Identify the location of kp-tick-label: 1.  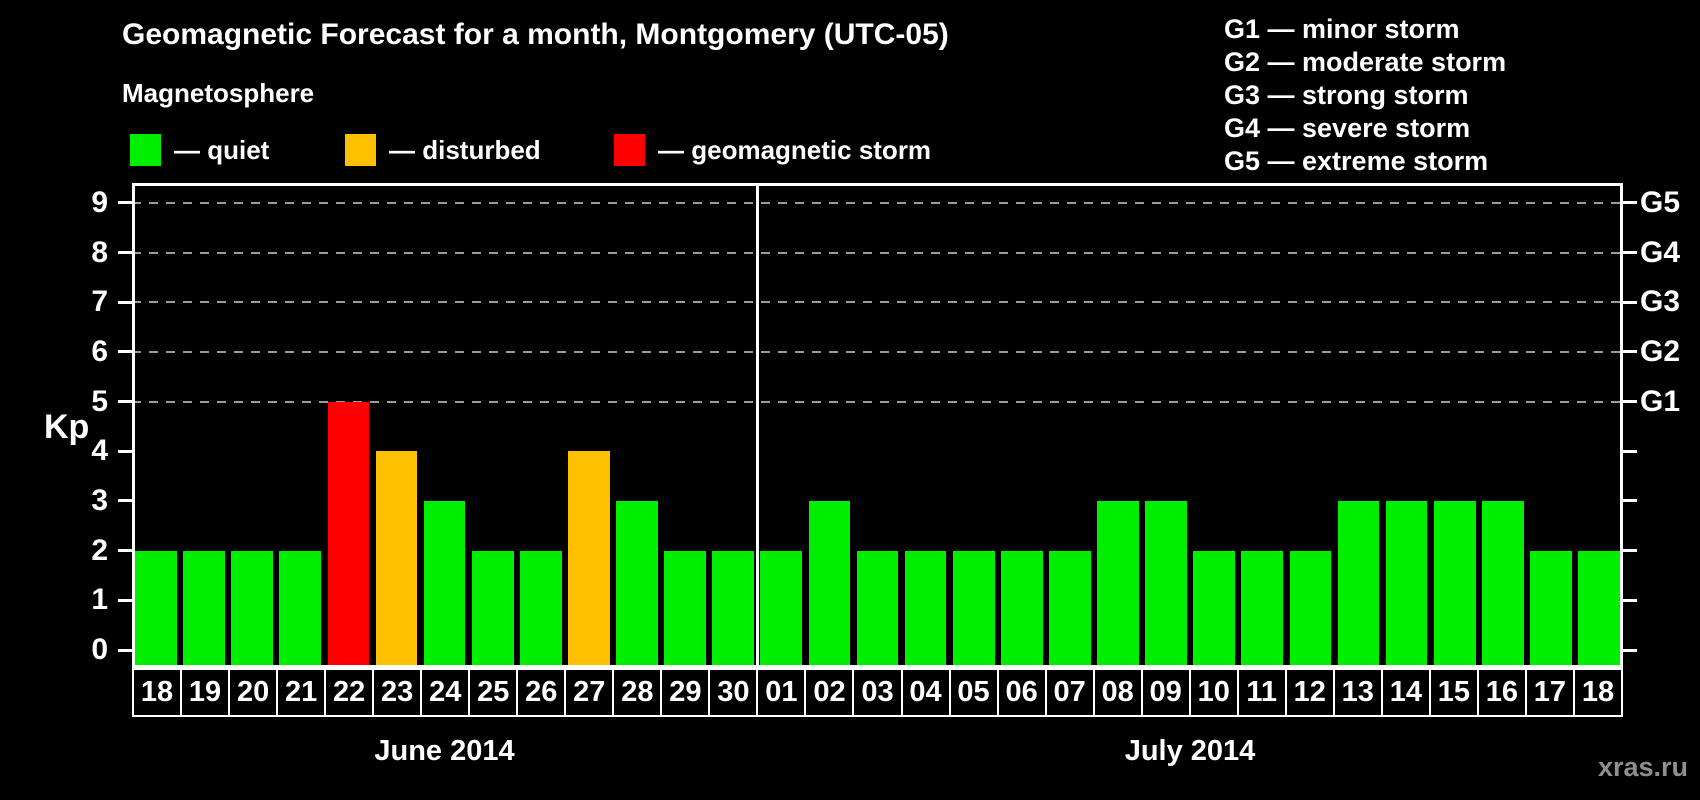
(99, 600).